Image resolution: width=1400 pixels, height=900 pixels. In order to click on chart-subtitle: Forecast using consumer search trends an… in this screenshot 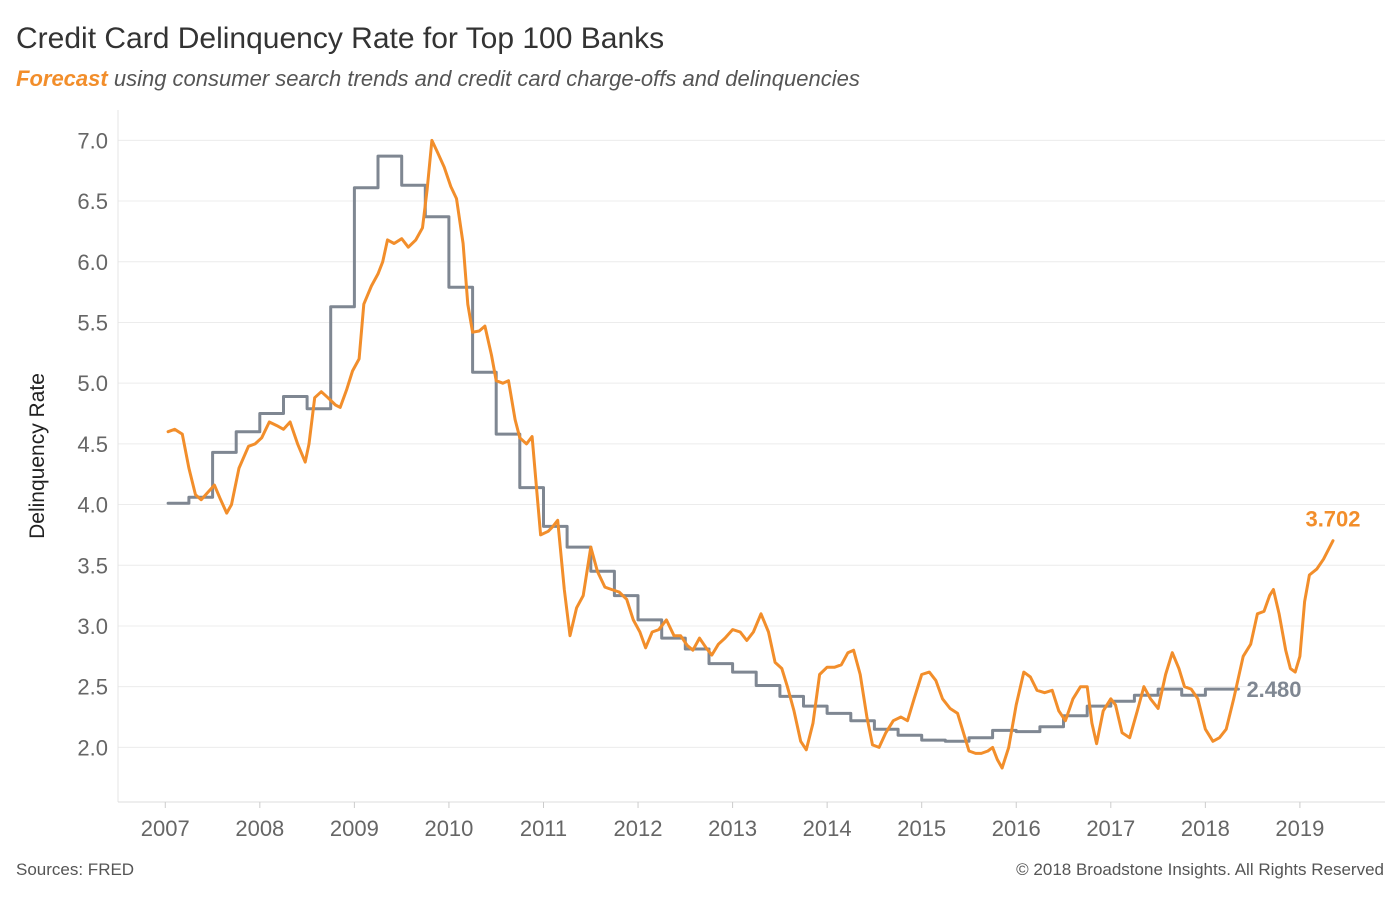, I will do `click(438, 79)`.